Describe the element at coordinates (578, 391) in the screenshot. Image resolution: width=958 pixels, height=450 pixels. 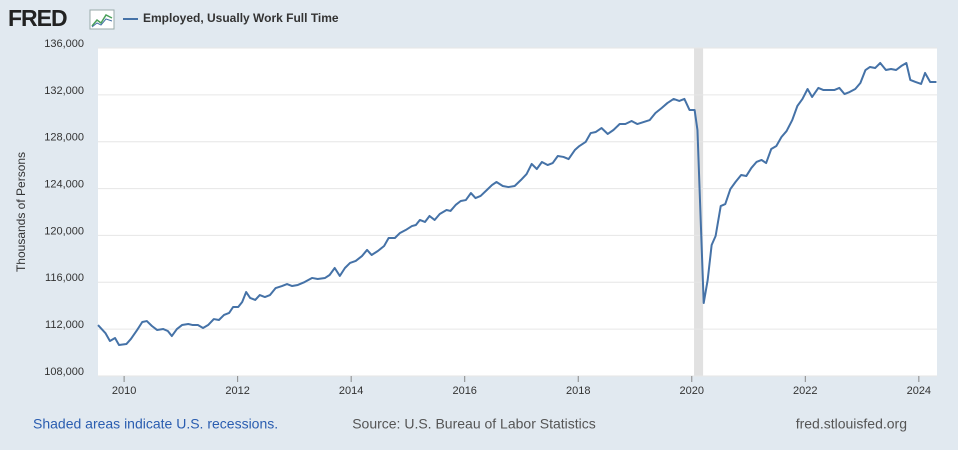
I see `x-tick-label: 2018` at that location.